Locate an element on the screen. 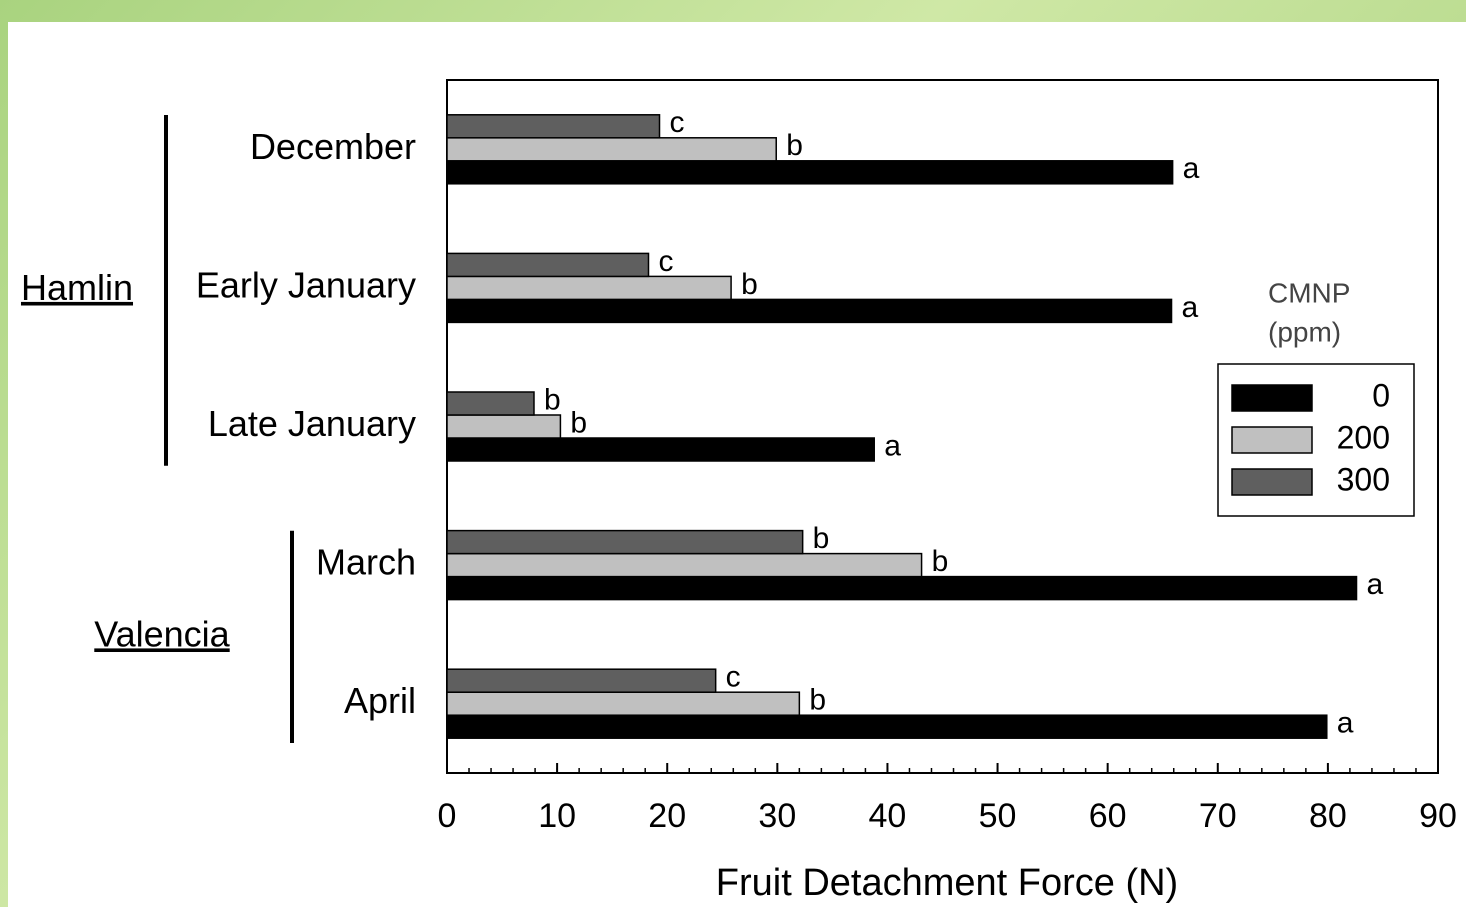  y-tick-label: December is located at coordinates (333, 146).